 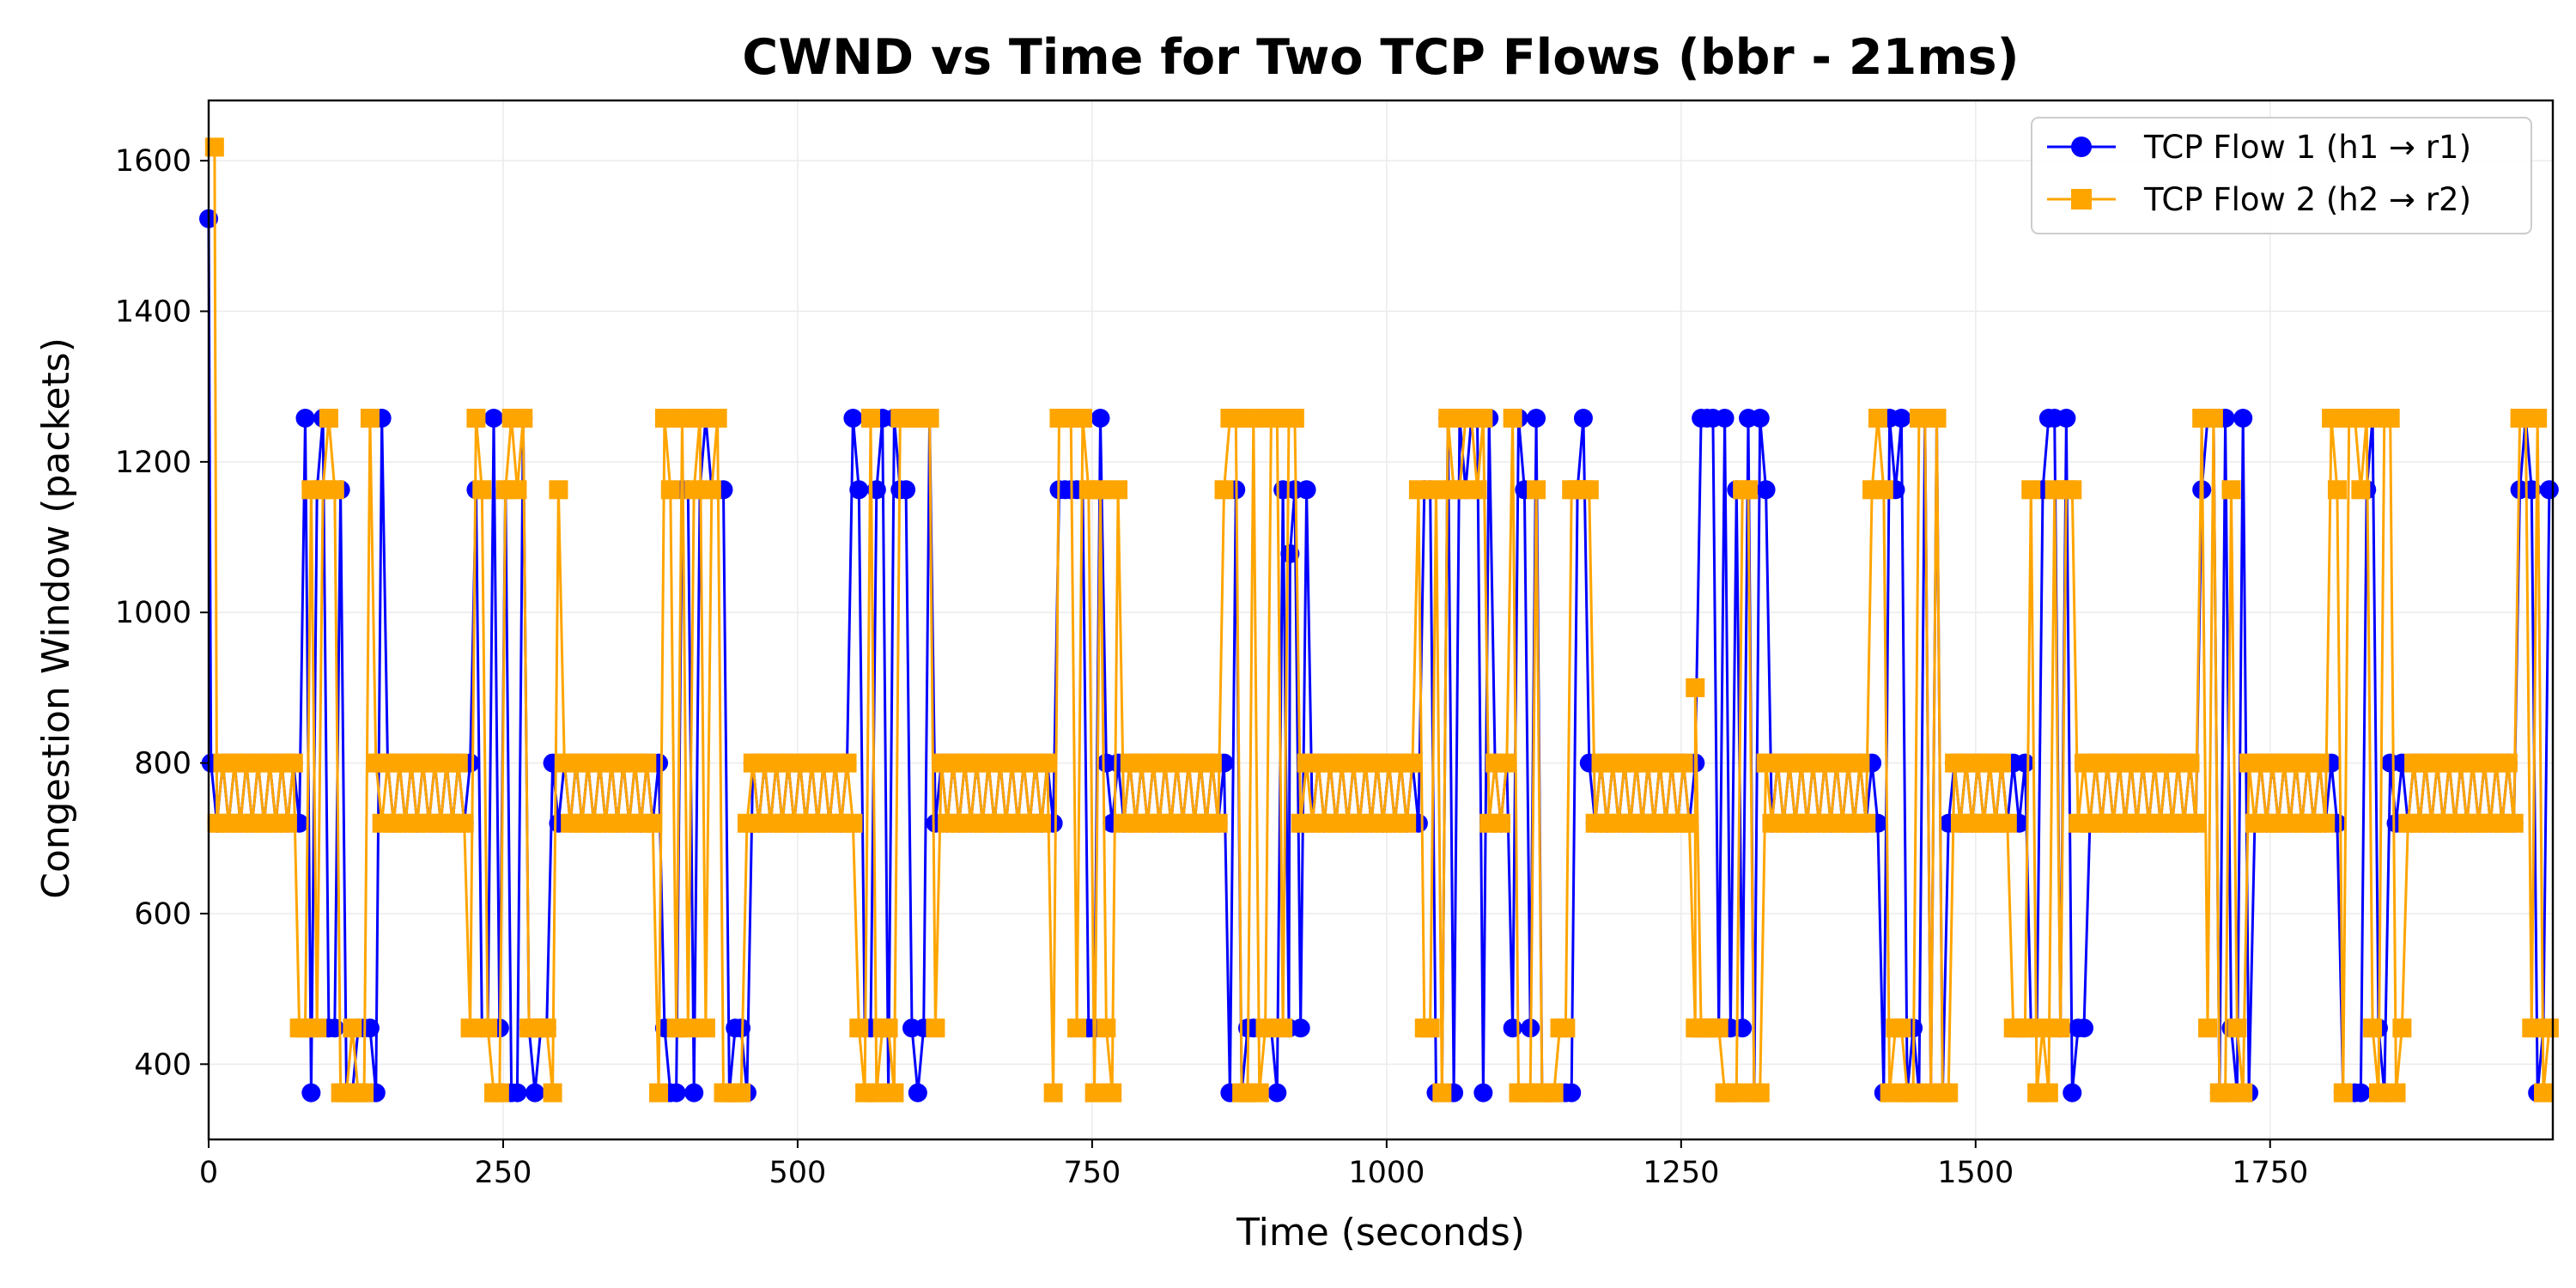 What do you see at coordinates (1681, 1173) in the screenshot?
I see `x-tick-label: 1250` at bounding box center [1681, 1173].